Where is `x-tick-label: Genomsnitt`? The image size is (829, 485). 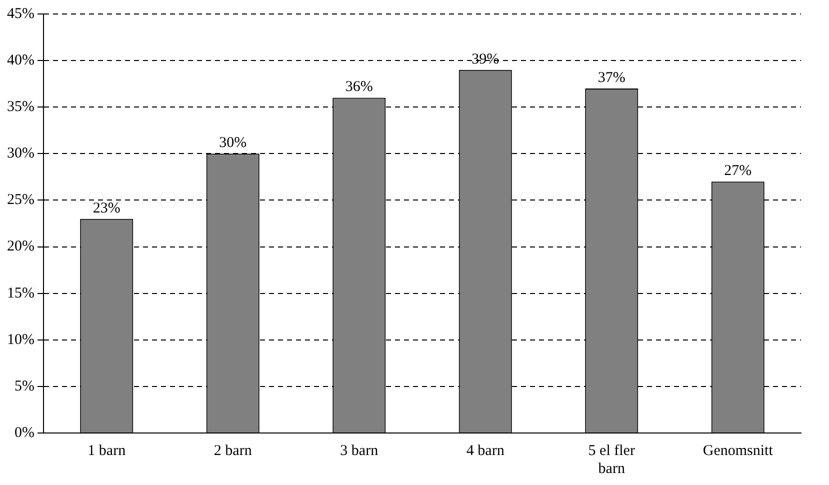
x-tick-label: Genomsnitt is located at coordinates (738, 450).